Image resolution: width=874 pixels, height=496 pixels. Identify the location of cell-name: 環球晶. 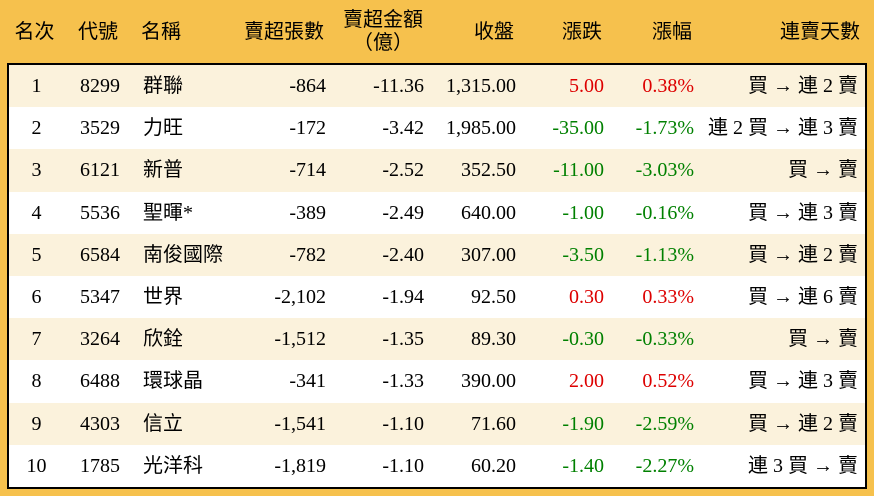
(173, 381).